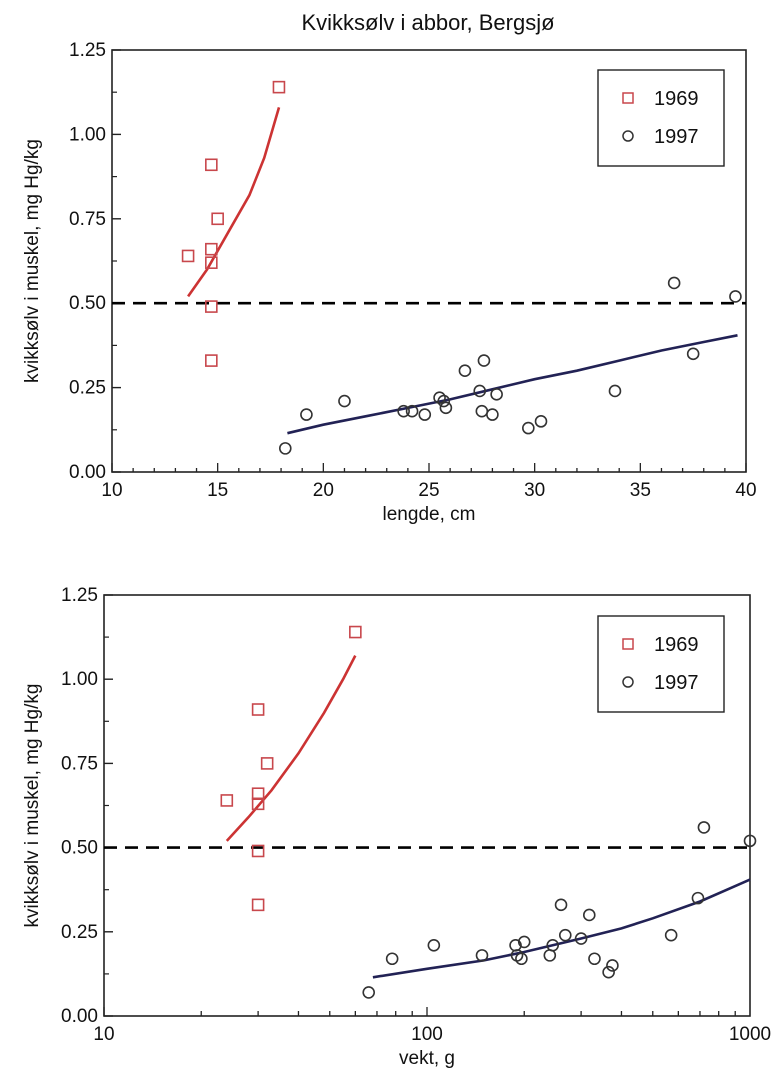 This screenshot has width=776, height=1092. What do you see at coordinates (427, 22) in the screenshot?
I see `chart-title: Kvikksølv i abbor, Bergsjø` at bounding box center [427, 22].